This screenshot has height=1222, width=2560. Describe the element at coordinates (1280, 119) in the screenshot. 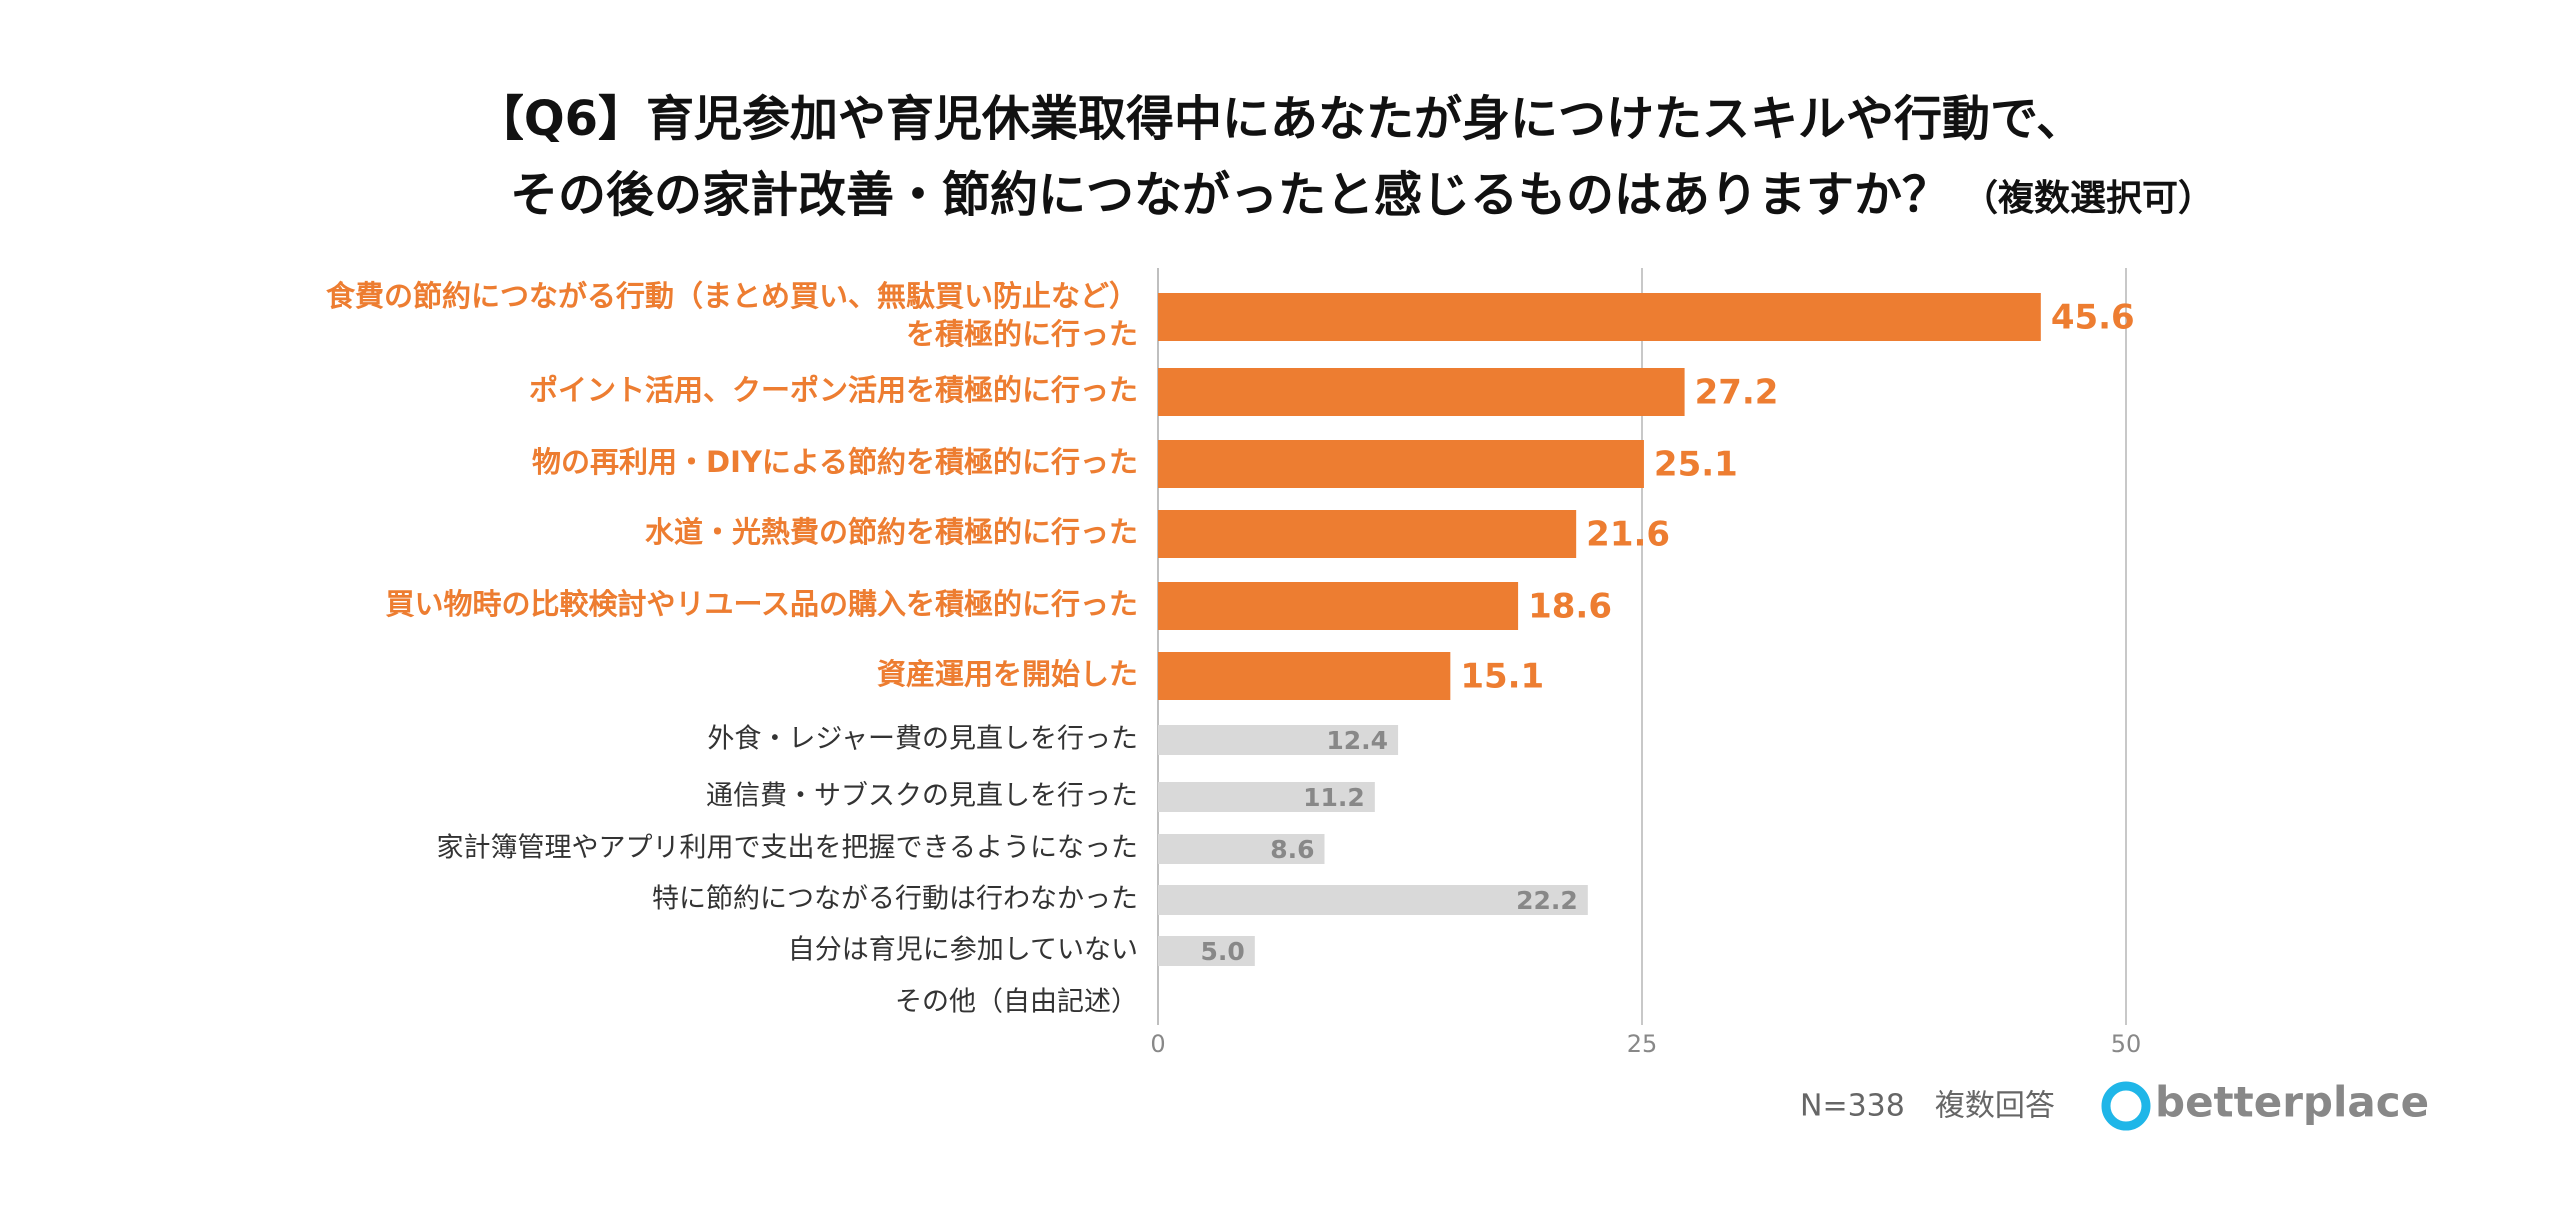

I see `chart-title: 【Q6】育児参加や育児休業取得中にあなたが身につけたスキルや行動で、` at that location.